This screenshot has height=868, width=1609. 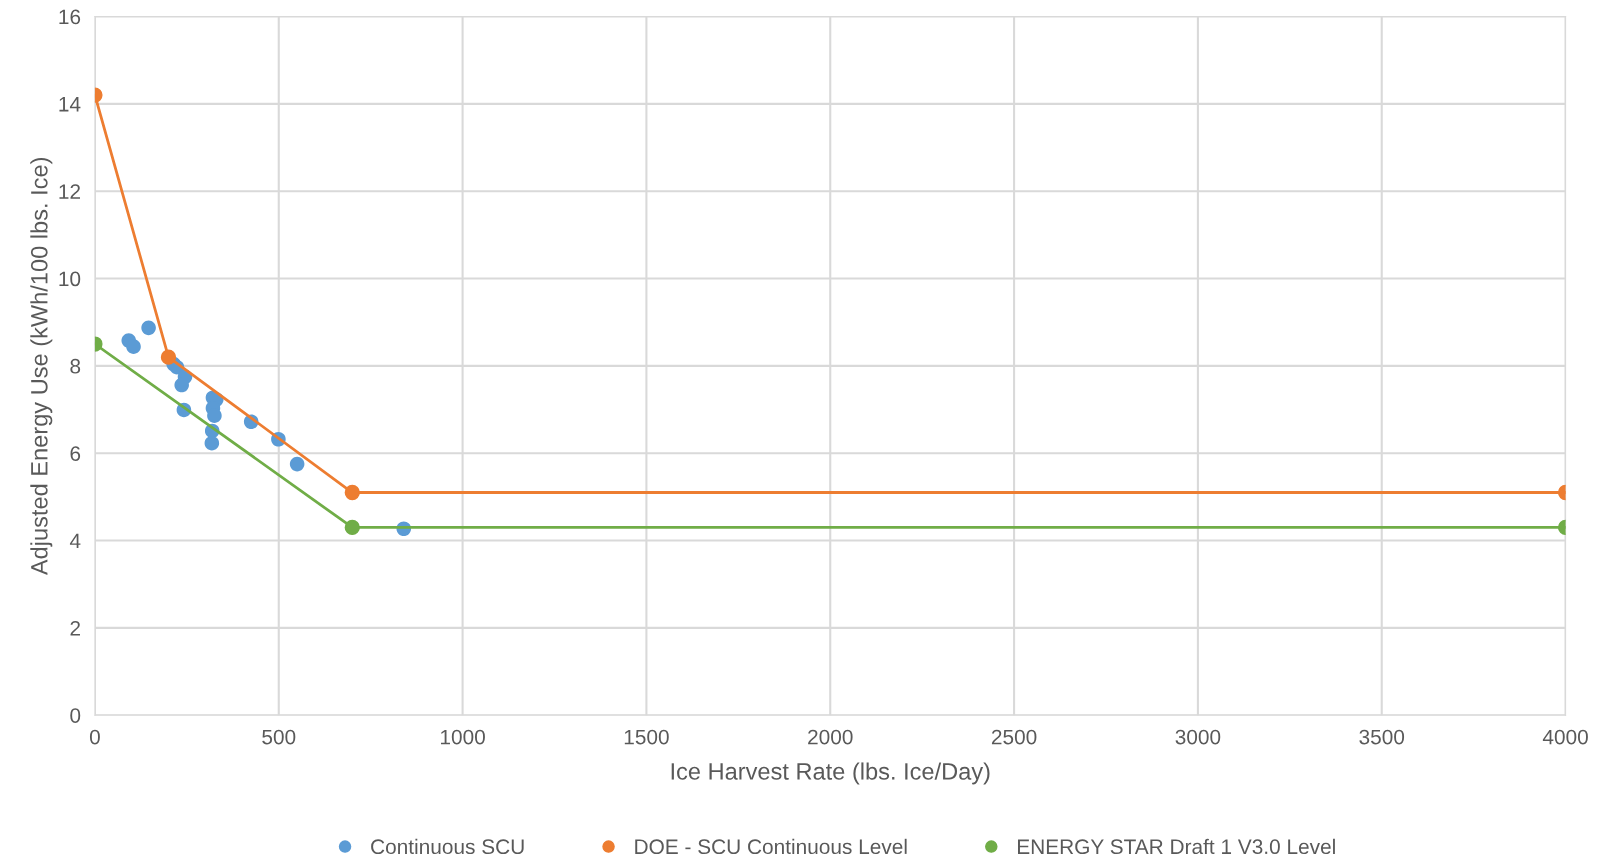 I want to click on y-axis-title: Adjusted Energy Use (kWh/100 lbs. Ice), so click(x=41, y=367).